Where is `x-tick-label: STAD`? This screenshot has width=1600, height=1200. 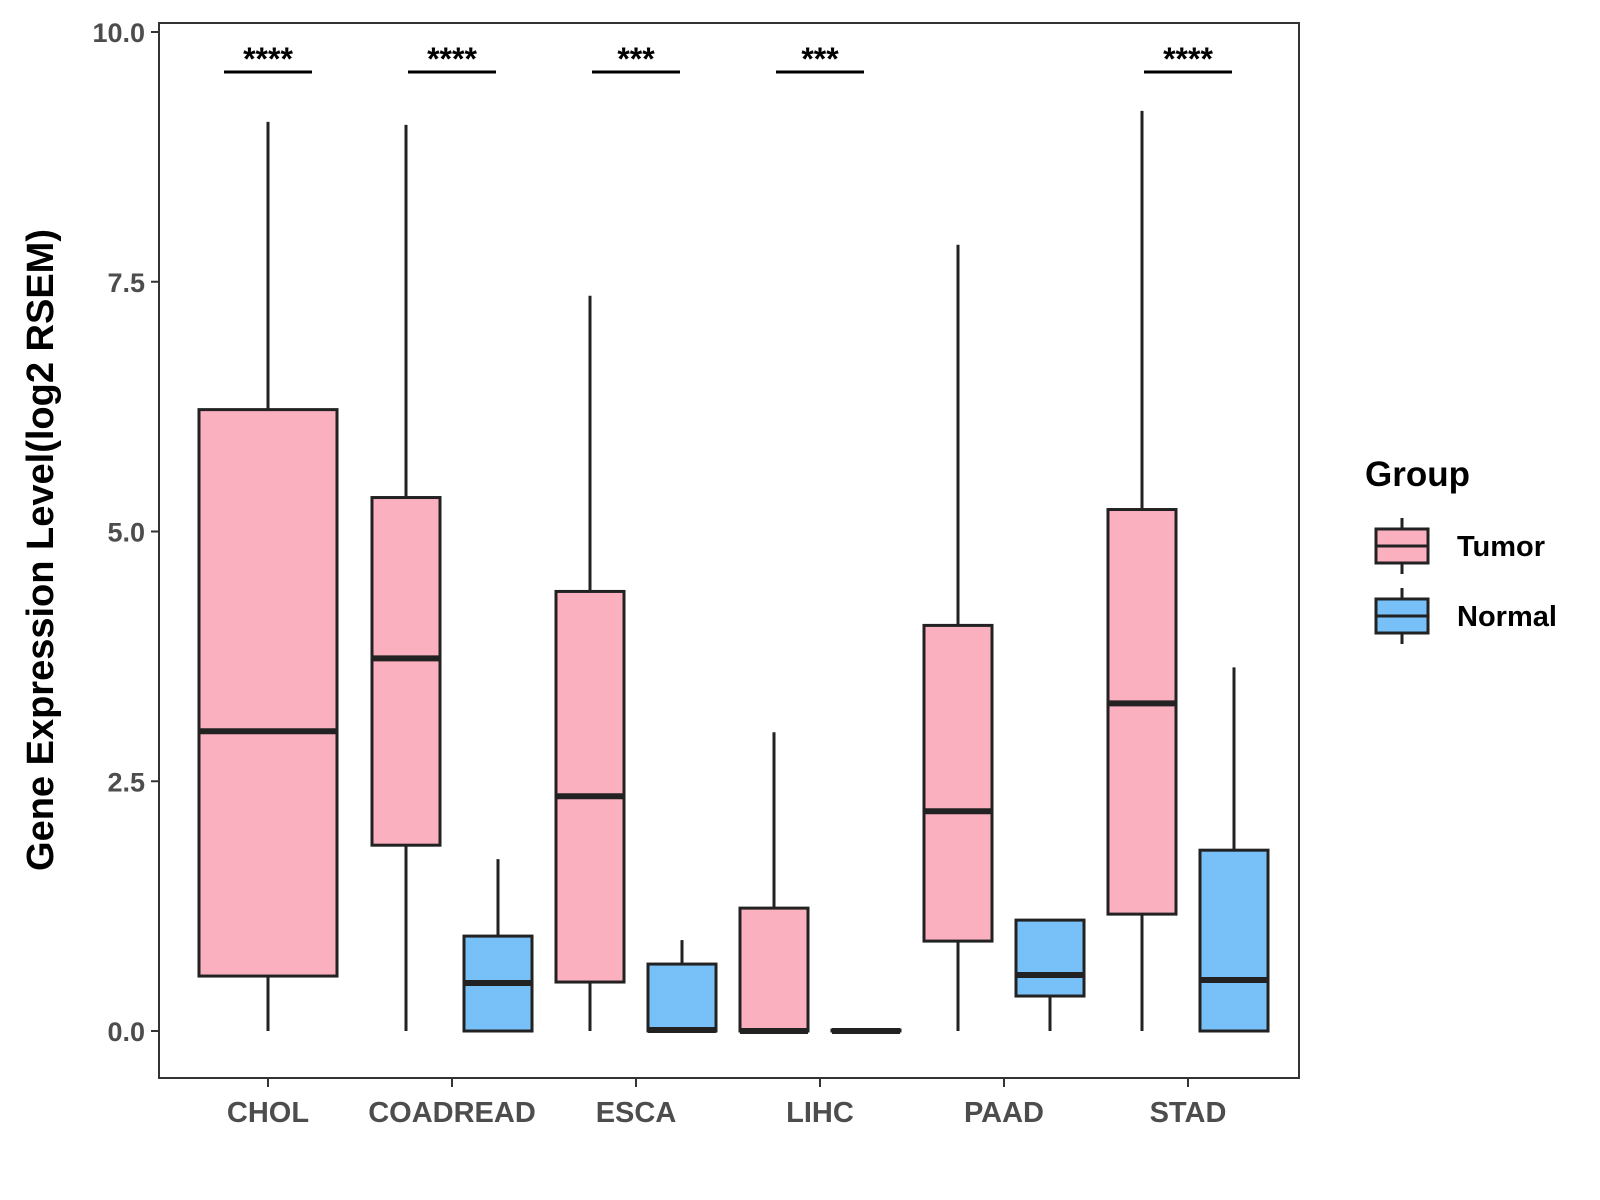 x-tick-label: STAD is located at coordinates (1188, 1113).